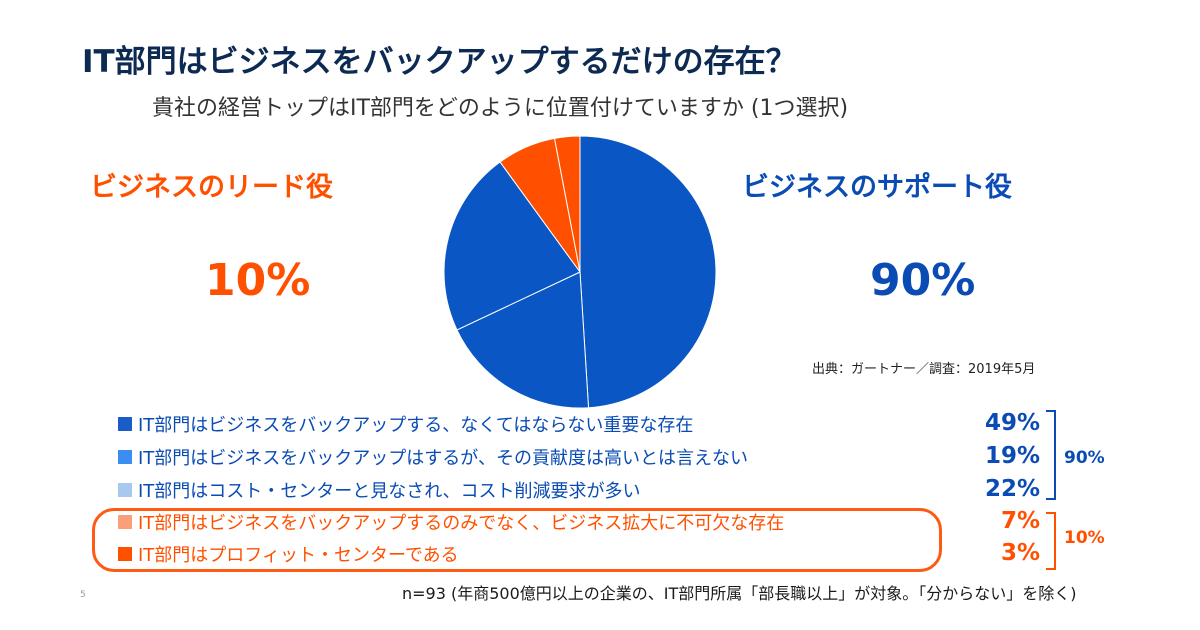 The width and height of the screenshot is (1200, 630). I want to click on legend-label: IT部門はビジネスをバックアップはするが、その貢献度は高いとは言えない, so click(443, 458).